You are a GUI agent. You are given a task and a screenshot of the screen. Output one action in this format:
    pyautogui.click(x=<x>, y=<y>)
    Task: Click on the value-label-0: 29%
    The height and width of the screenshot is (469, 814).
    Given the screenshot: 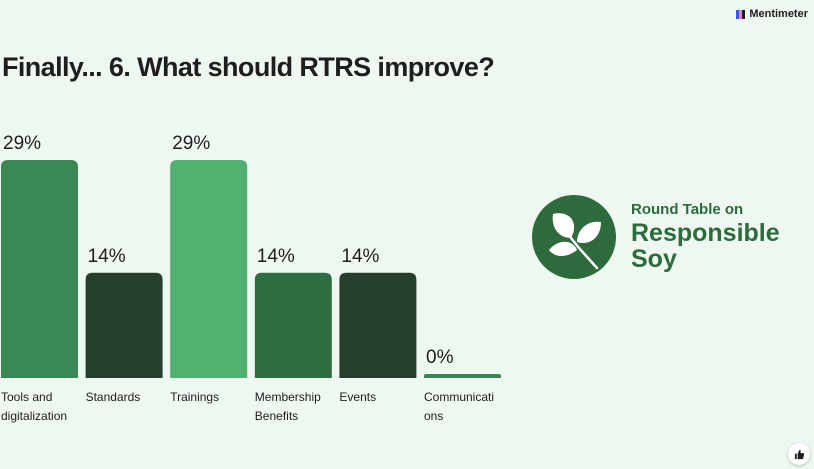 What is the action you would take?
    pyautogui.click(x=22, y=143)
    